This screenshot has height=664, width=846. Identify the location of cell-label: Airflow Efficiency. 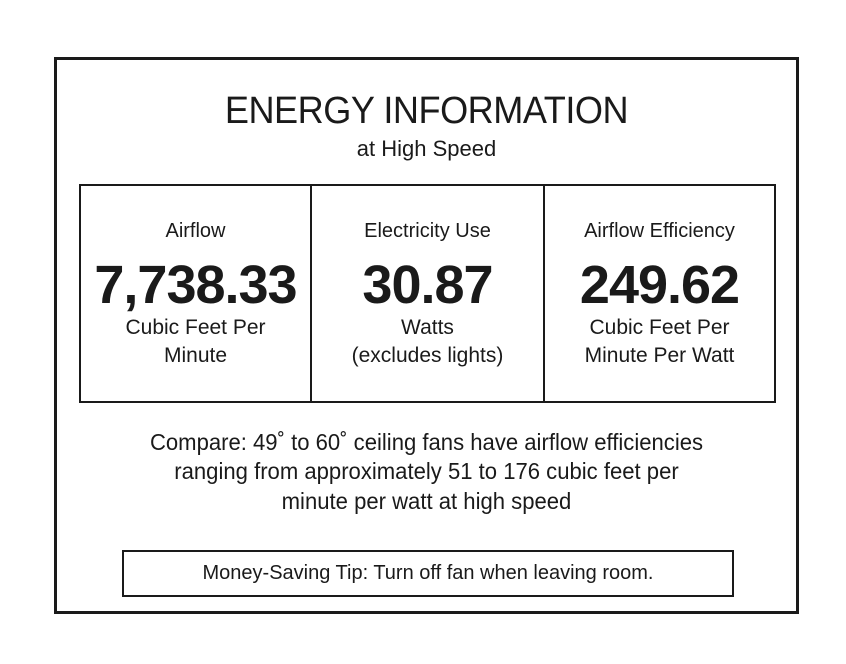
(659, 231).